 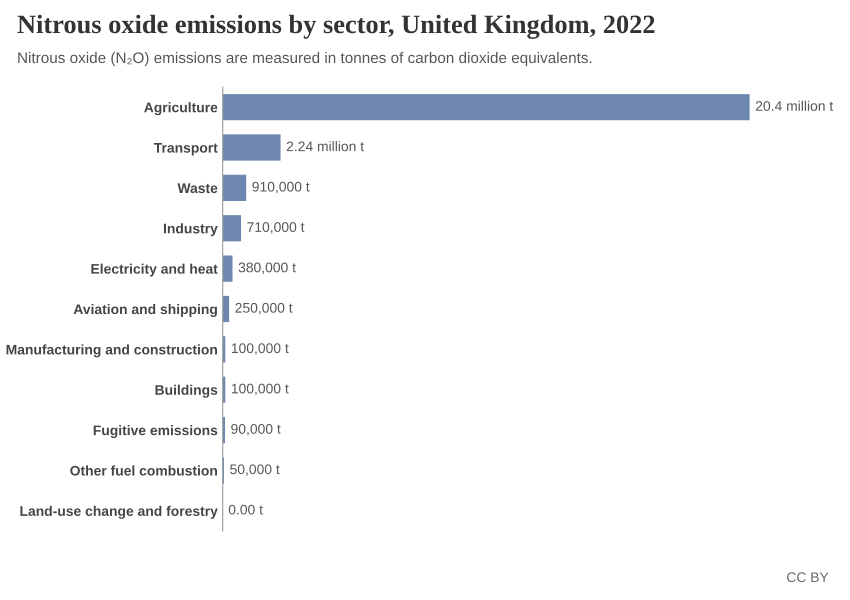 What do you see at coordinates (256, 430) in the screenshot?
I see `data-label: 90,000 t` at bounding box center [256, 430].